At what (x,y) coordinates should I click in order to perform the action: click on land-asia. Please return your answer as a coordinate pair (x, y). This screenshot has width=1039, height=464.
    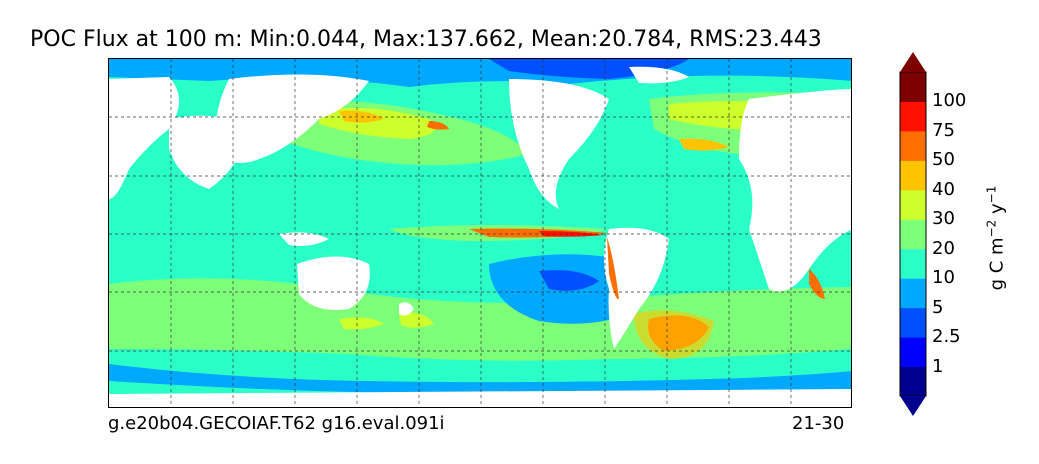
    Looking at the image, I should click on (292, 118).